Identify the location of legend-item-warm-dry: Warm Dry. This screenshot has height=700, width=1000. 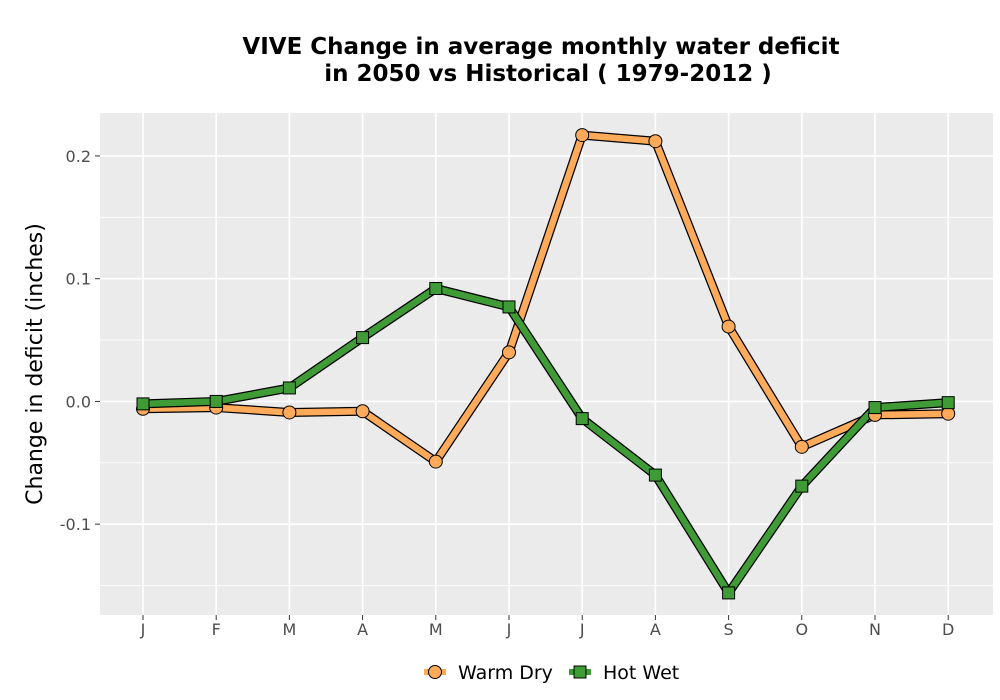
(488, 673).